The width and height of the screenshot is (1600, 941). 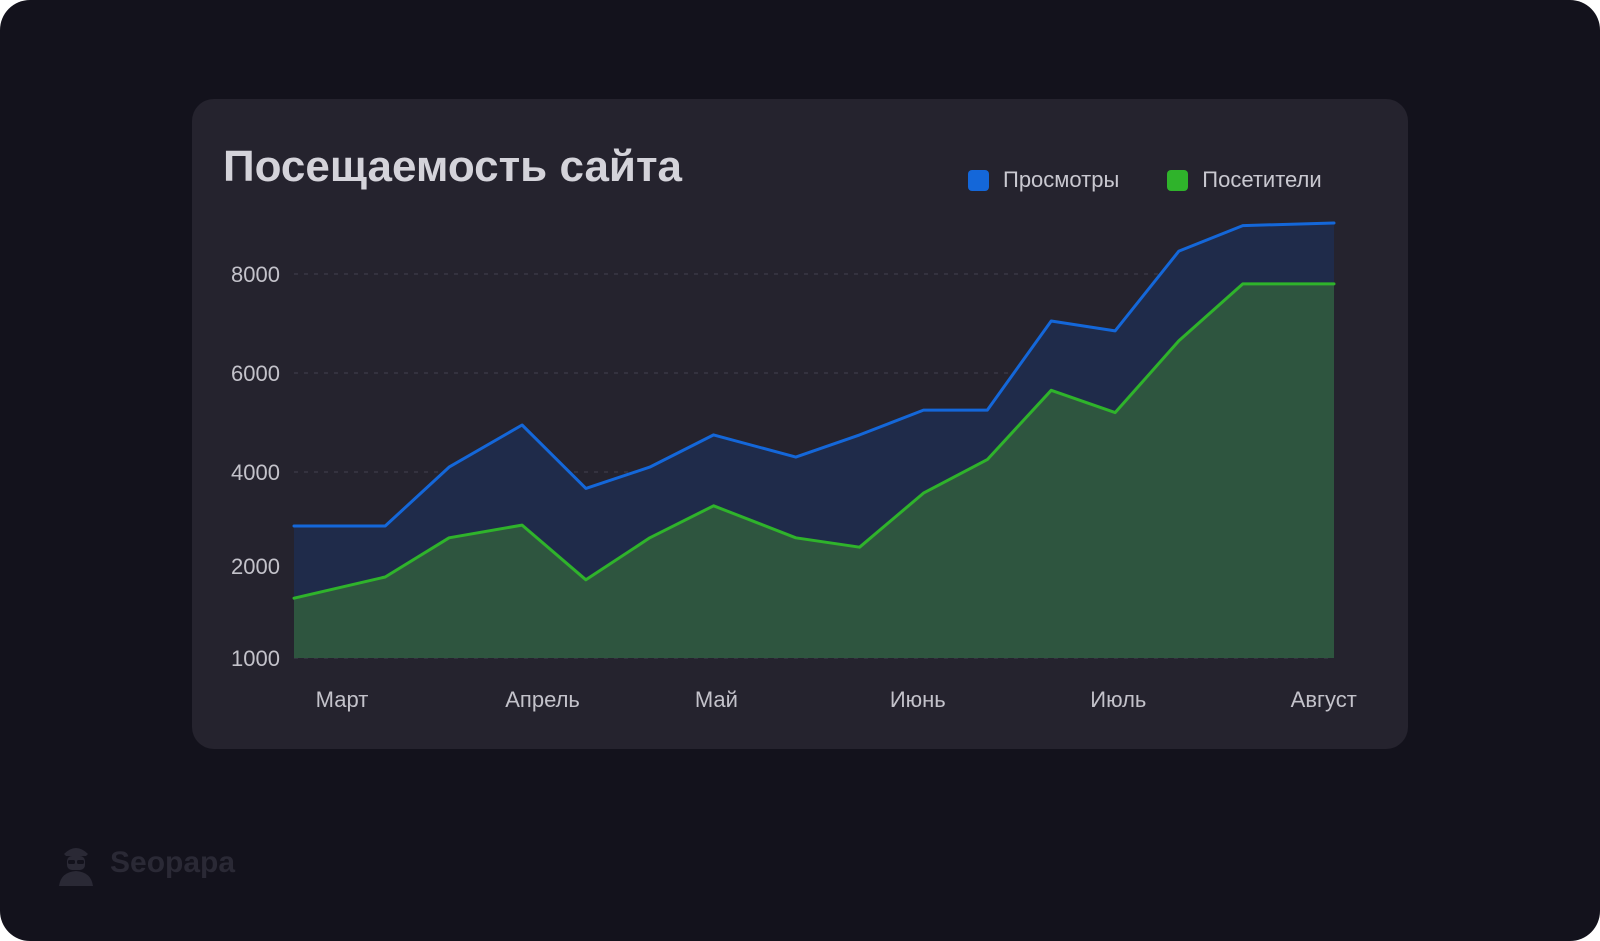 What do you see at coordinates (1118, 699) in the screenshot?
I see `x-tick-label: Июль` at bounding box center [1118, 699].